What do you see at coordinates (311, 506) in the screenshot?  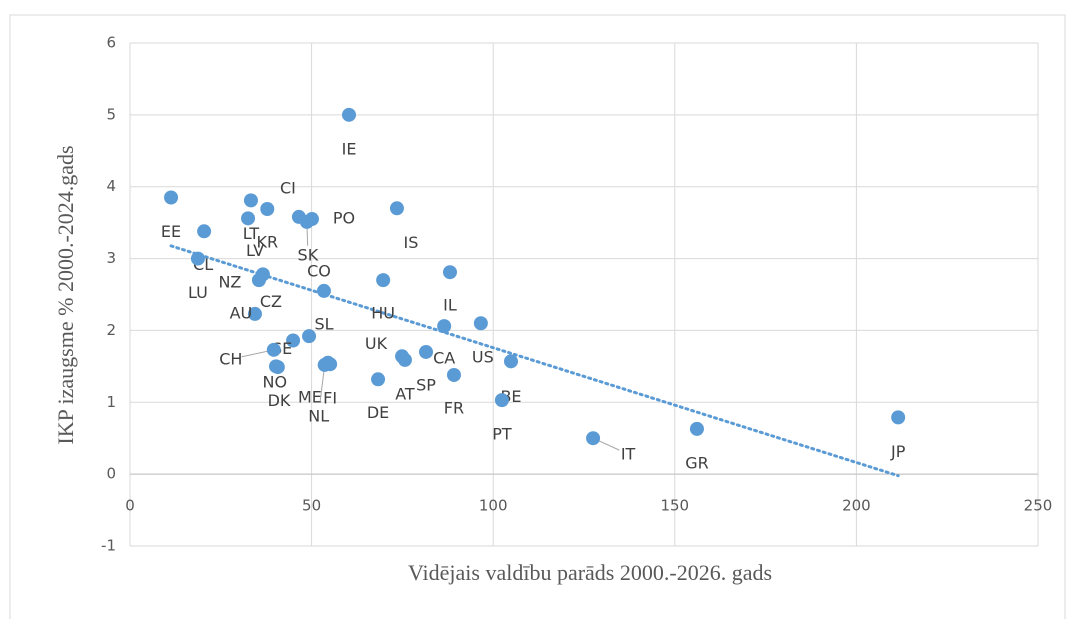 I see `x-tick-label: 50` at bounding box center [311, 506].